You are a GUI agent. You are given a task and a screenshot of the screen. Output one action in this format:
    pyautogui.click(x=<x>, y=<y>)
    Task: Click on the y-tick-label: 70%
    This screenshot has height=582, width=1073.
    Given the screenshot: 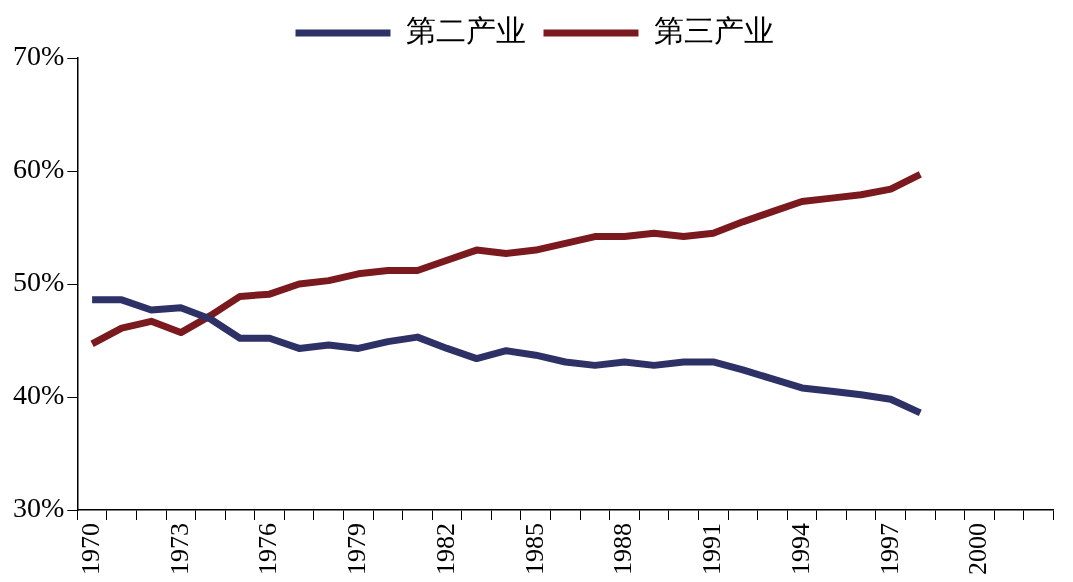 What is the action you would take?
    pyautogui.click(x=39, y=56)
    